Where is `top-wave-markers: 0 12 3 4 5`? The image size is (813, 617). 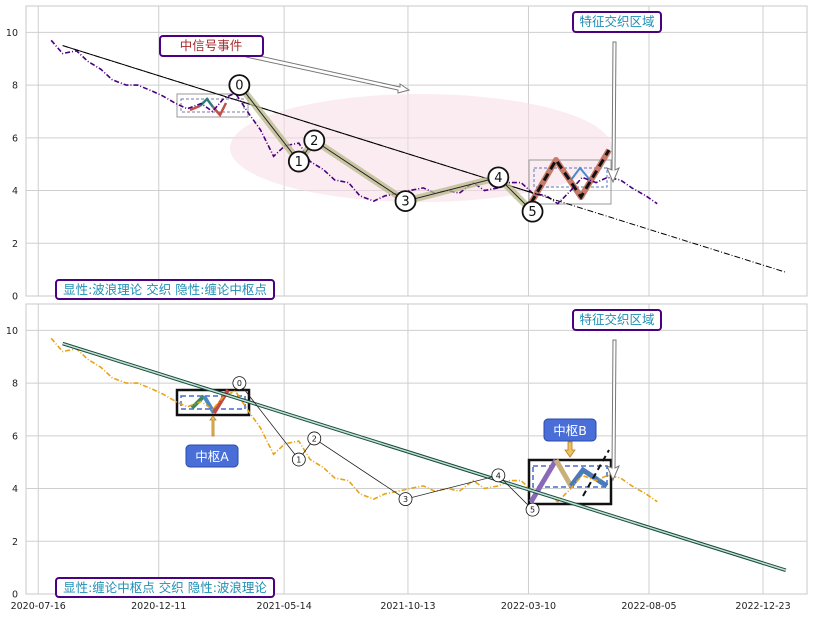 top-wave-markers: 0 12 3 4 5 is located at coordinates (386, 148).